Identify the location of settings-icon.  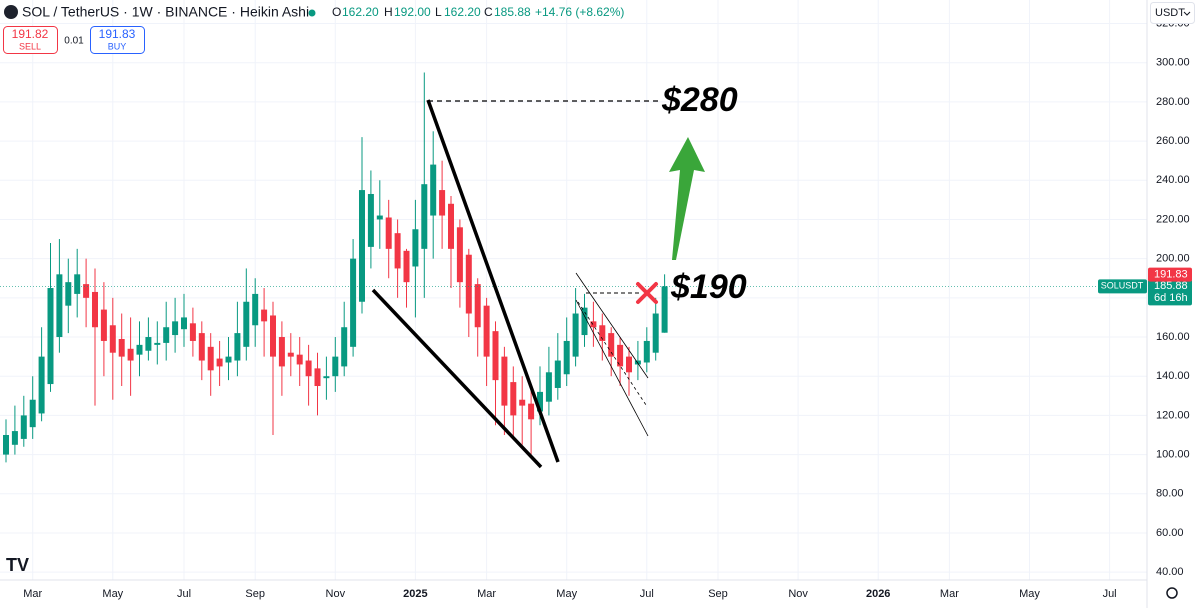
(1172, 593).